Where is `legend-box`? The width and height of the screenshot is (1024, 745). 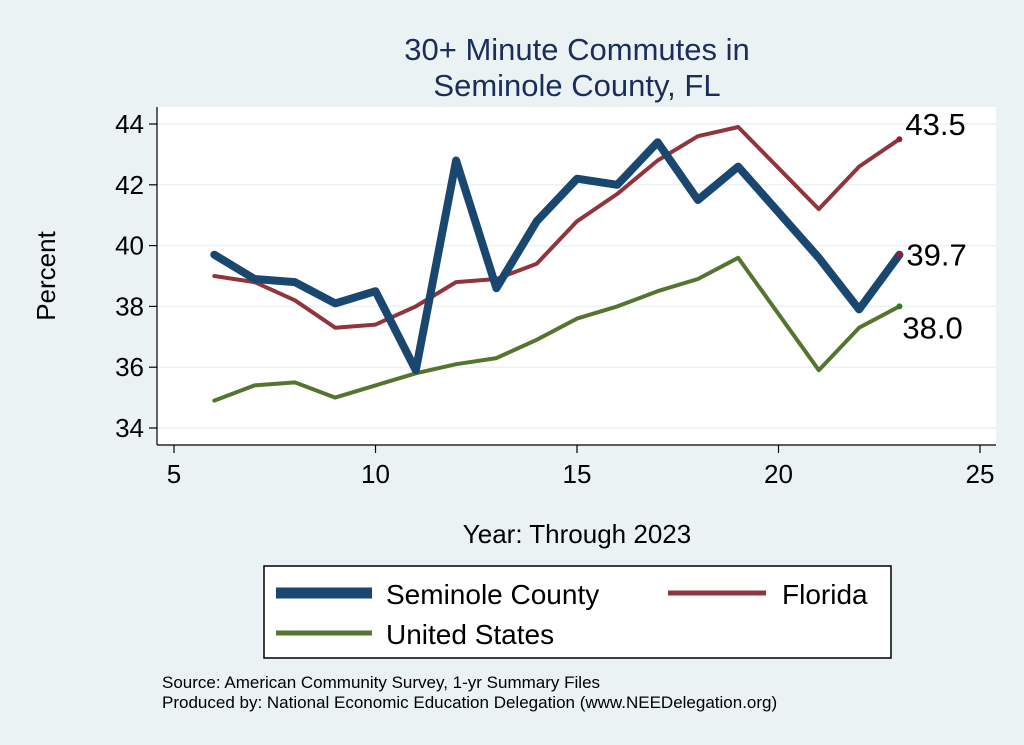
legend-box is located at coordinates (577, 612).